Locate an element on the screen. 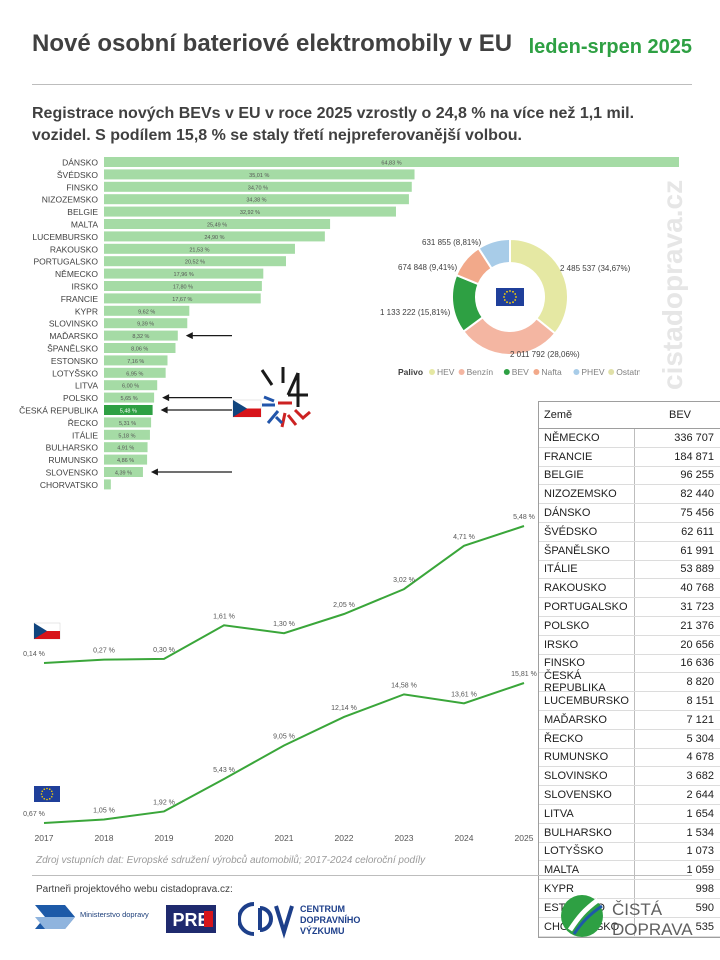 The height and width of the screenshot is (960, 720). table-cell-country: BULHARSKO is located at coordinates (587, 832).